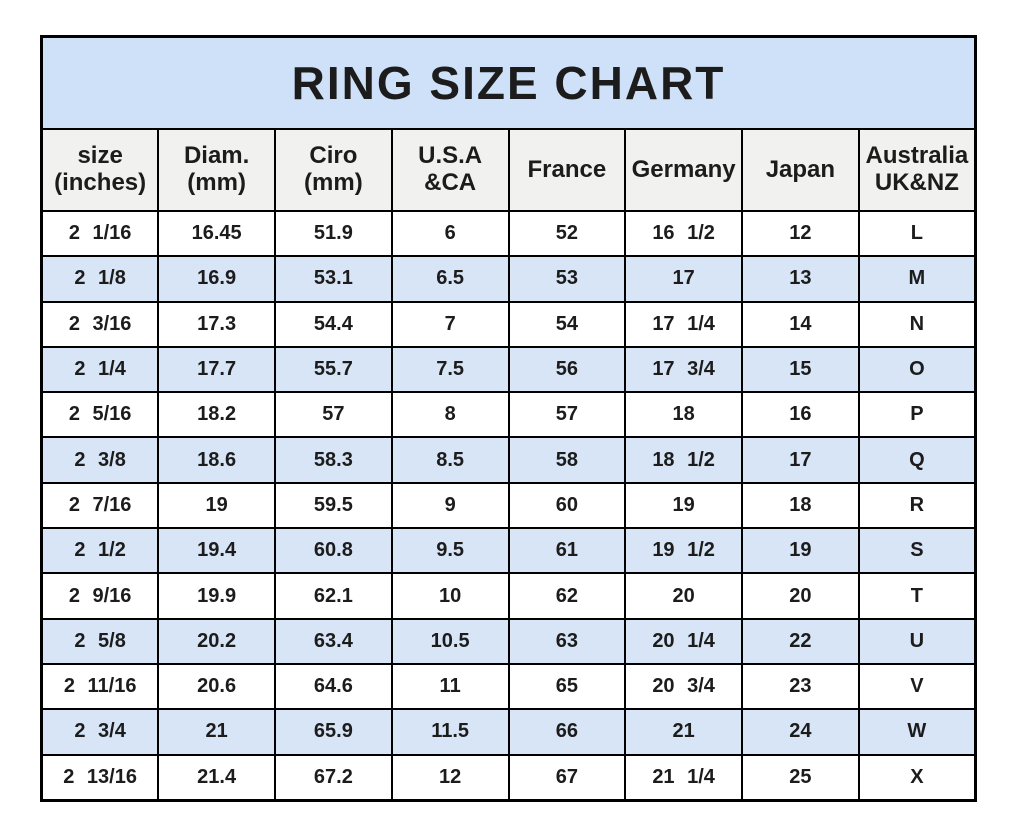 The height and width of the screenshot is (832, 1013). Describe the element at coordinates (800, 777) in the screenshot. I see `table-cell: 25` at that location.